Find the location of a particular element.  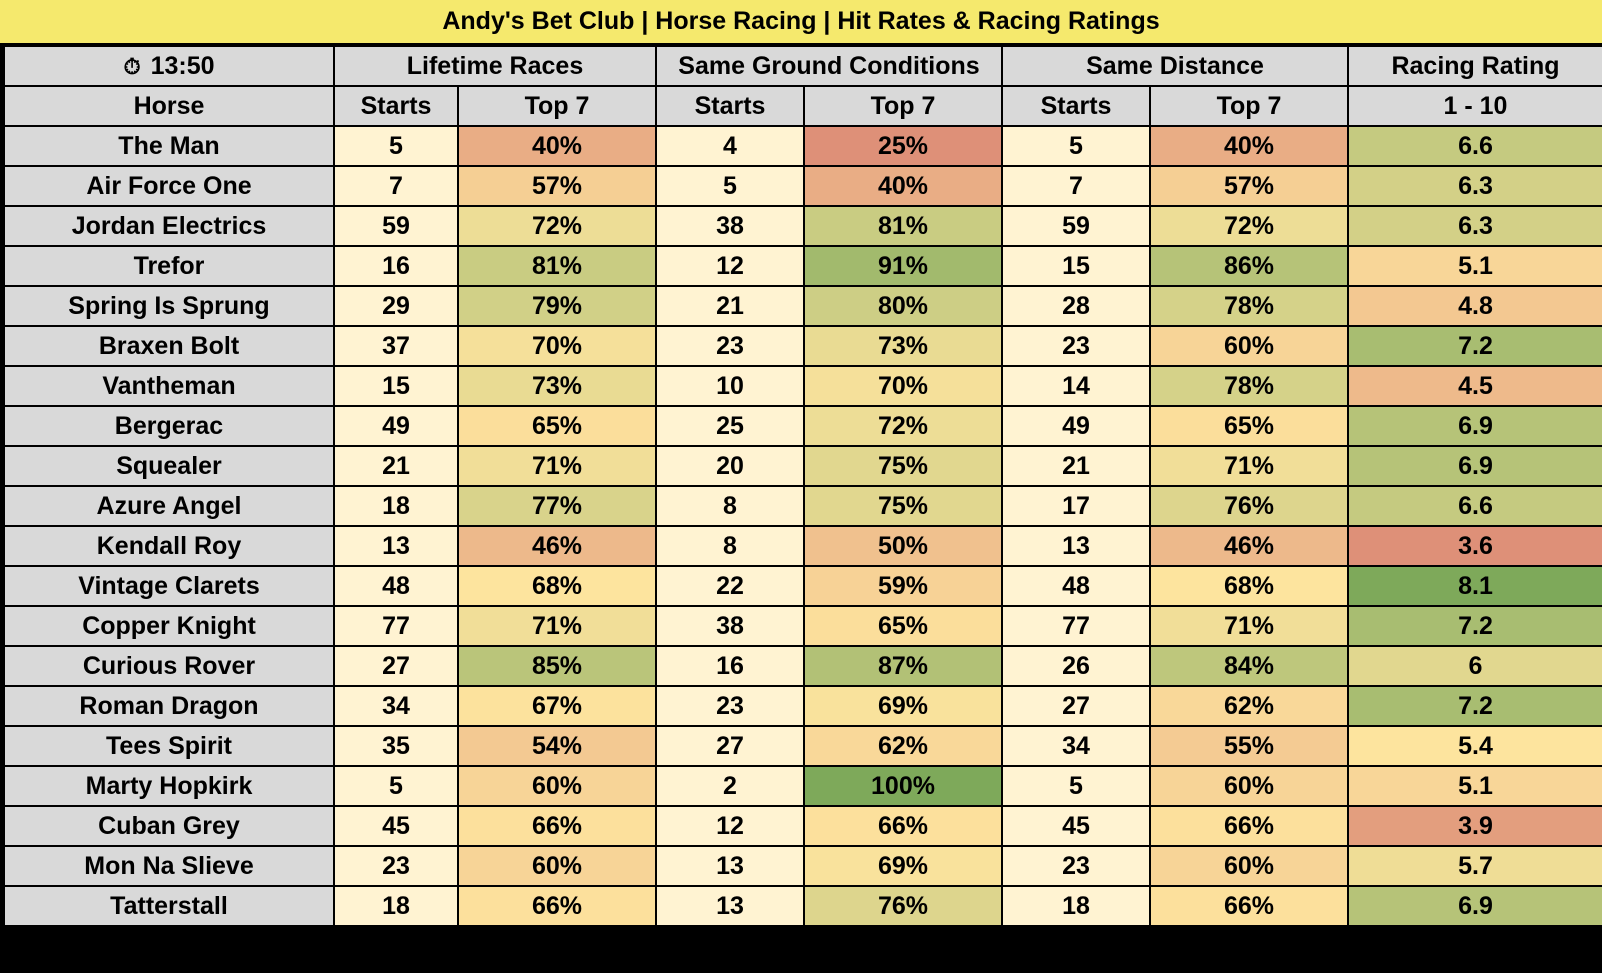

racing-rating: 3.9 is located at coordinates (1474, 826).